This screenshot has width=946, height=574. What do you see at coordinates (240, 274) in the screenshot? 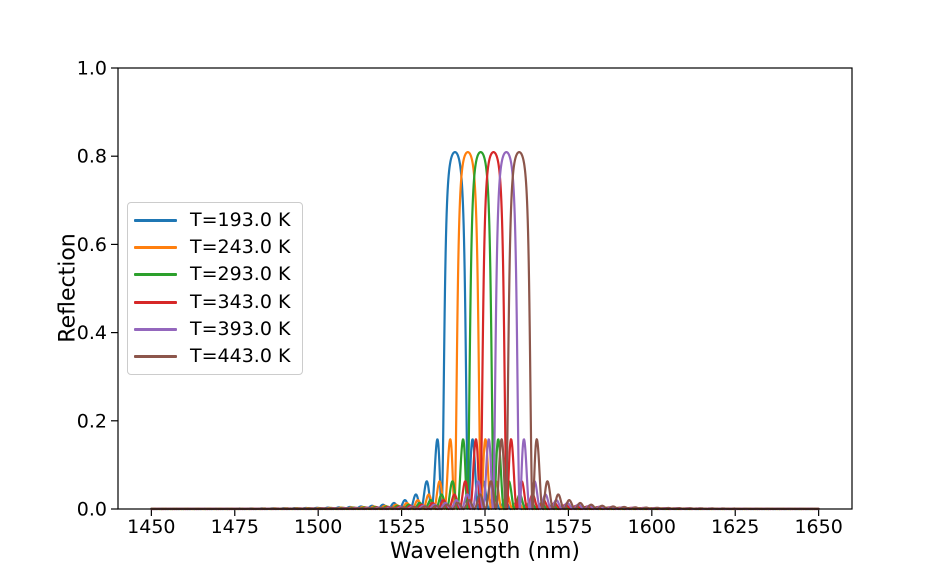
I see `legend-item-label: T=293.0 K` at bounding box center [240, 274].